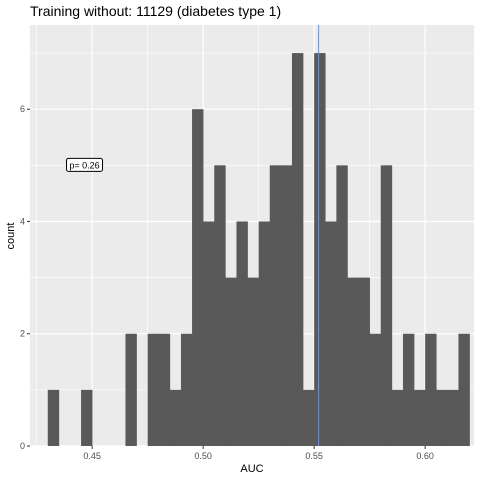 This screenshot has height=480, width=480. What do you see at coordinates (203, 456) in the screenshot?
I see `x-tick-label: 0.50` at bounding box center [203, 456].